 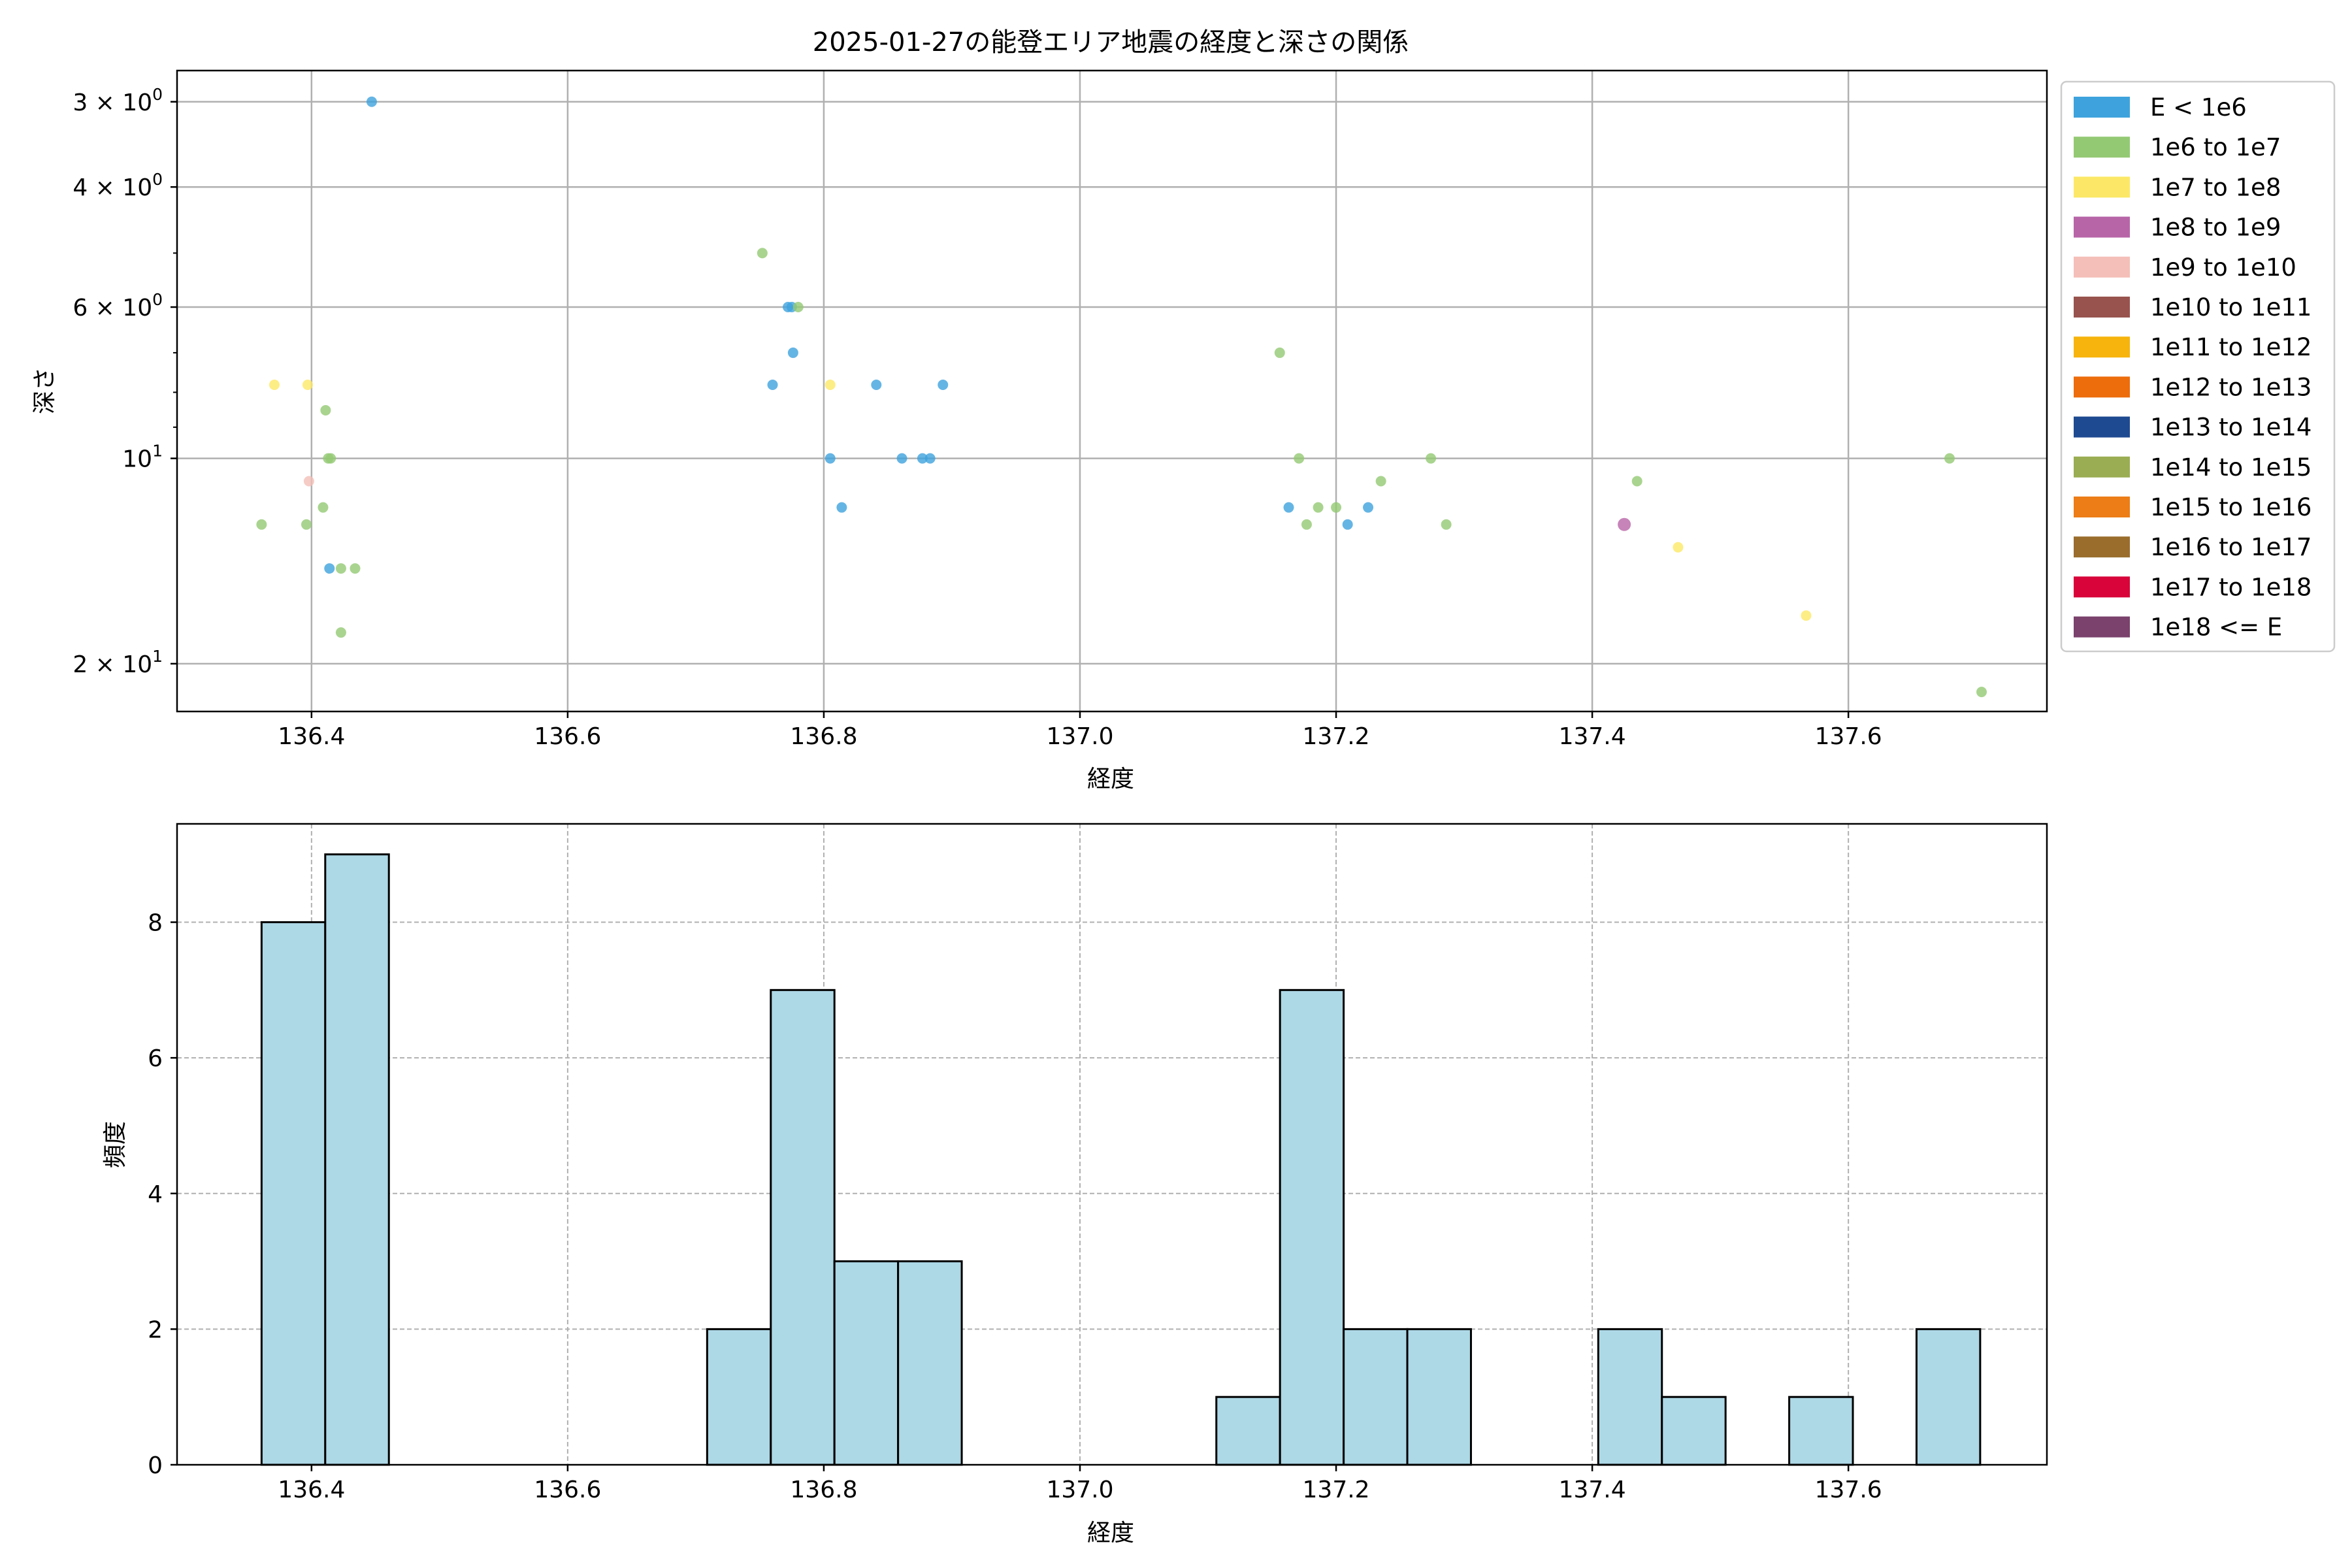 I want to click on histogram-x-tick-label: 137.2, so click(x=1336, y=1490).